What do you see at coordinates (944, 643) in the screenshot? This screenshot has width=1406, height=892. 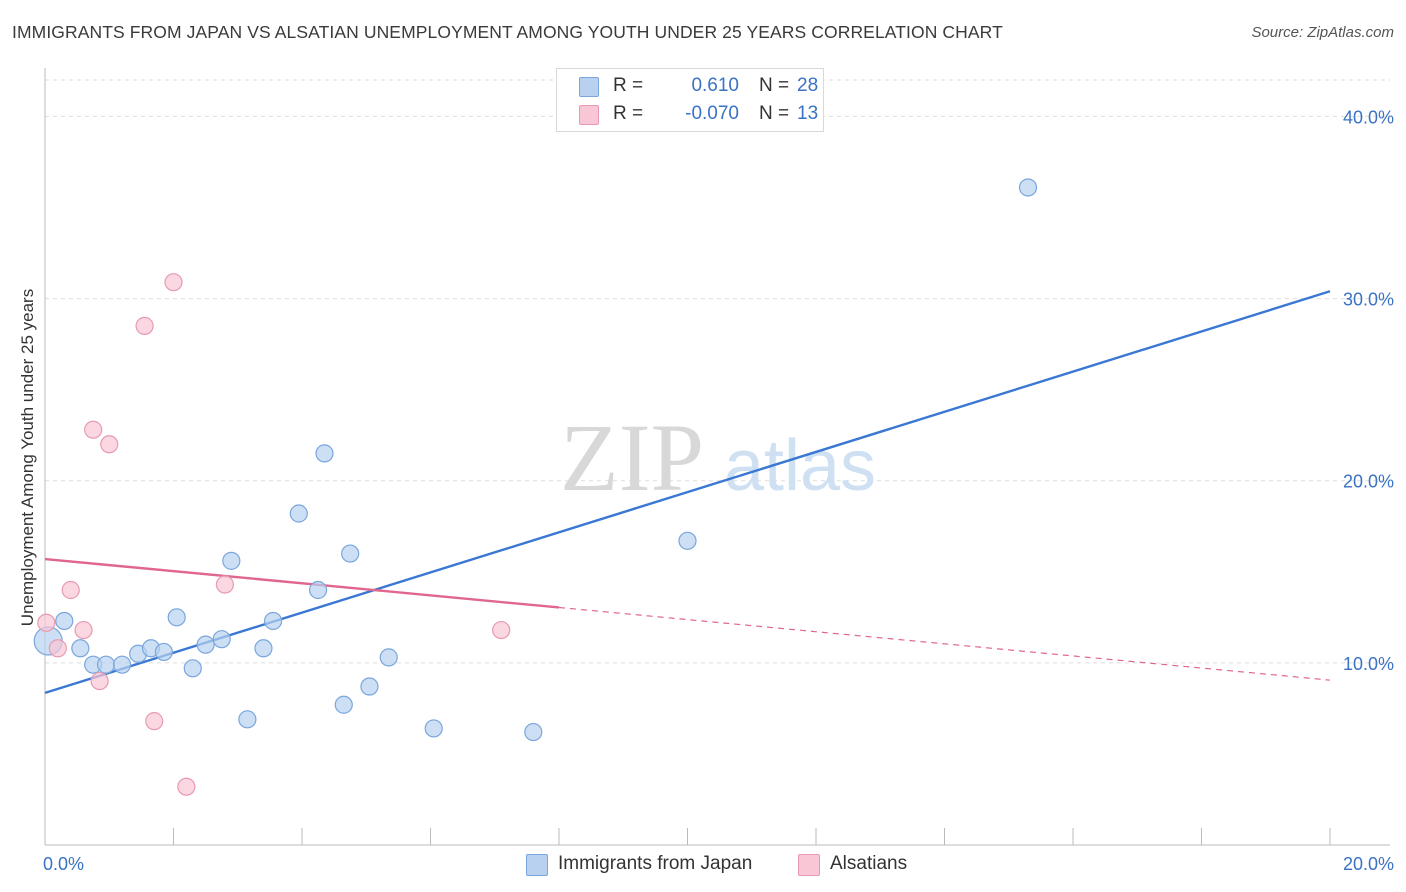 I see `trend-line-alsatian-extension` at bounding box center [944, 643].